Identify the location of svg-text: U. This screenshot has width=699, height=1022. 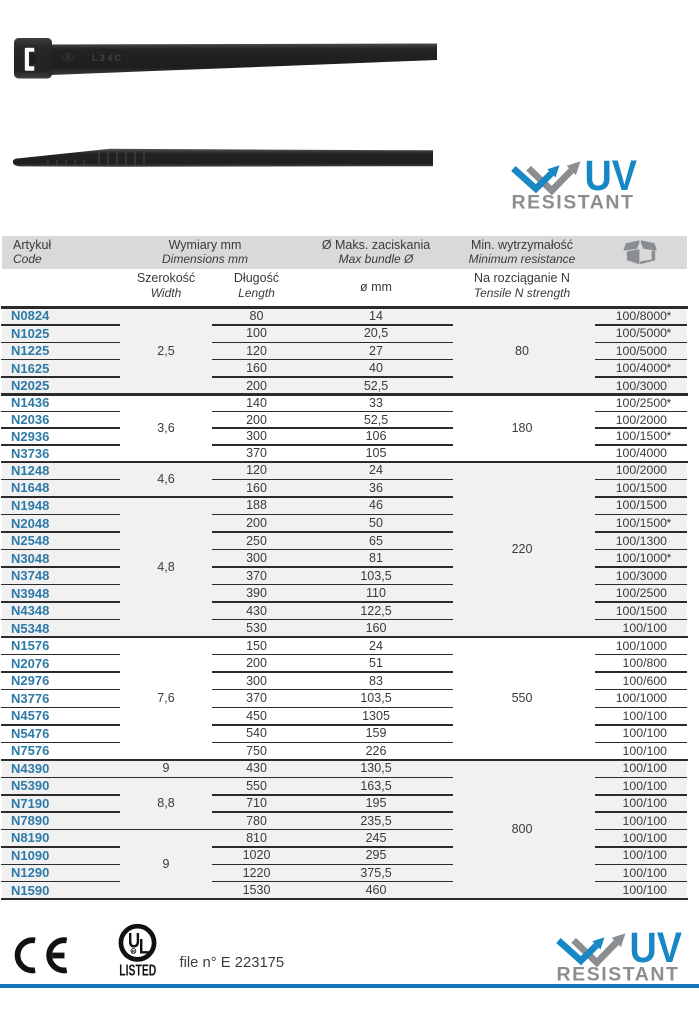
(134, 941).